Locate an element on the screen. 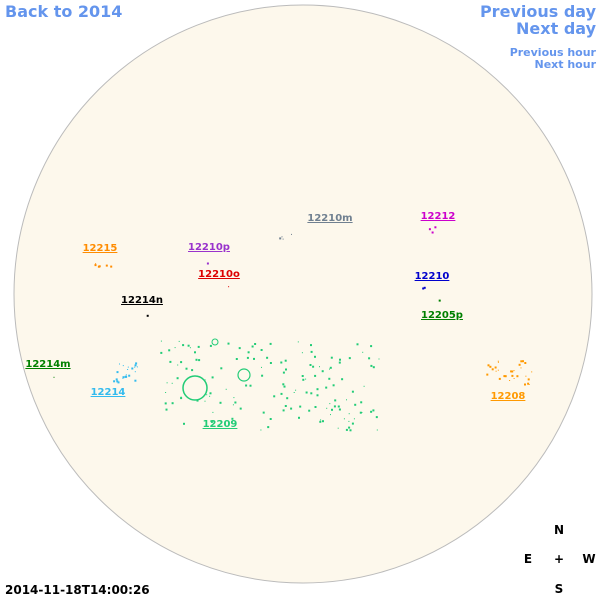  region-label: 12215 is located at coordinates (100, 248).